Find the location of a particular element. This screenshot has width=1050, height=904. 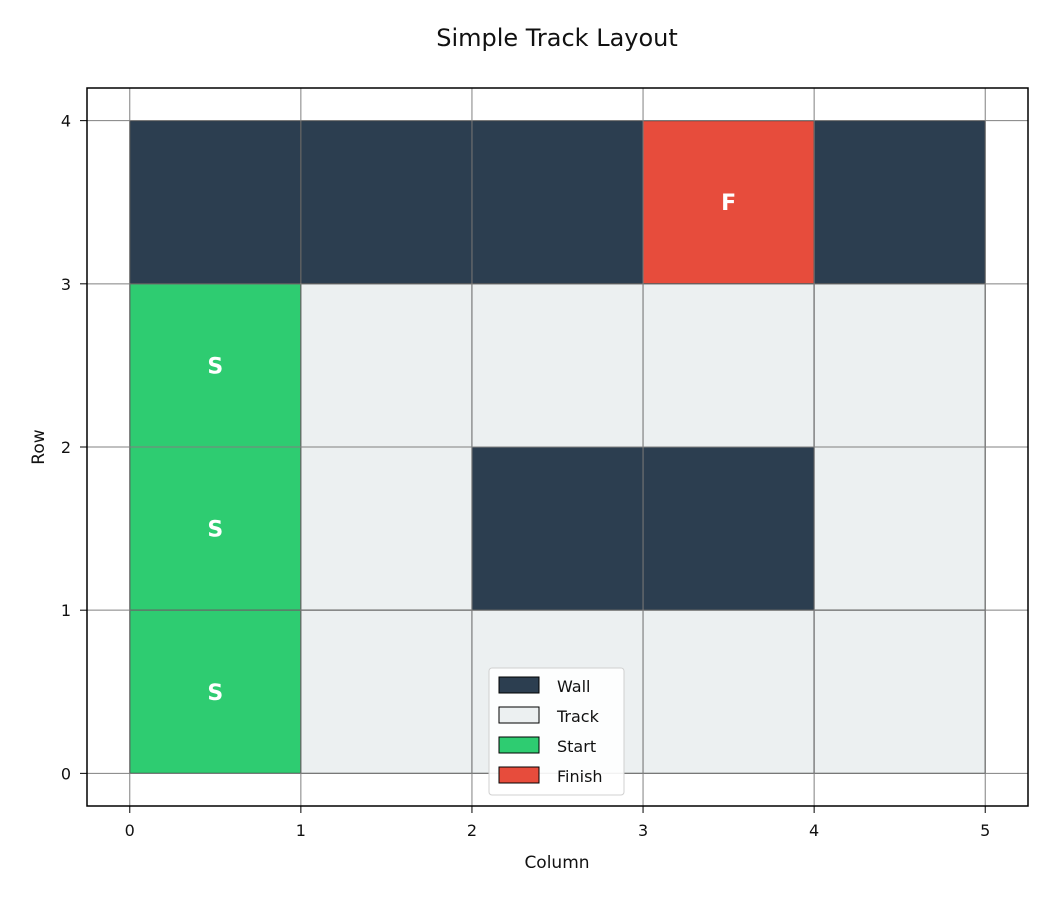

x-tick-label: 0 is located at coordinates (130, 830).